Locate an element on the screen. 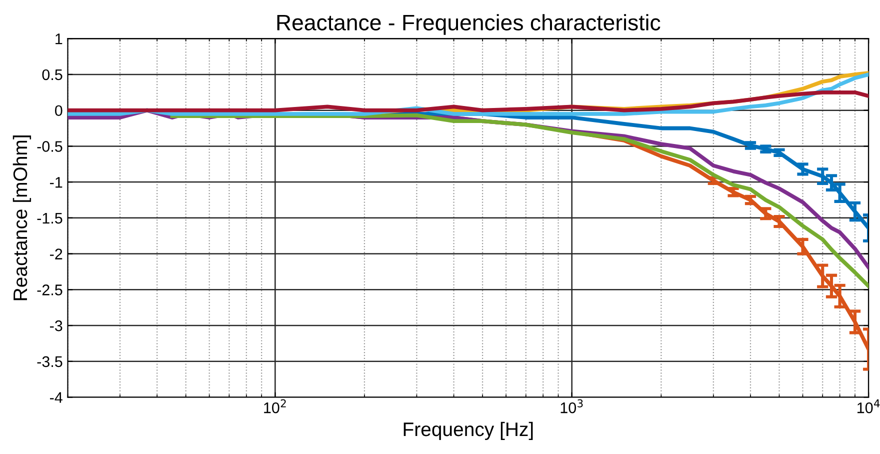 The image size is (880, 454). x-tick-label: 10$^{3}$ is located at coordinates (571, 406).